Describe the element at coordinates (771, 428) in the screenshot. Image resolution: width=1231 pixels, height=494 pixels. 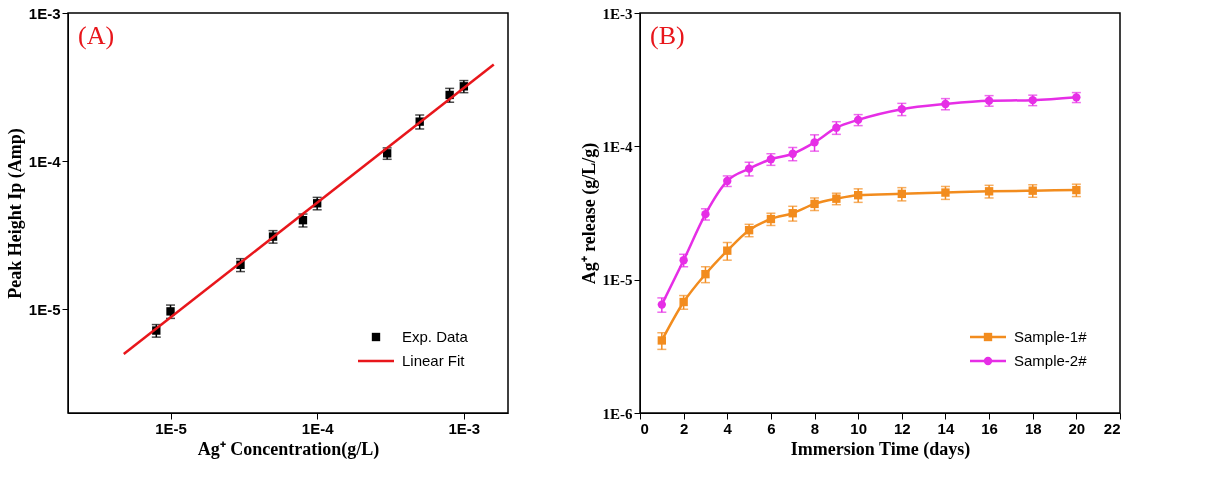
I see `x-tick-label: 6` at that location.